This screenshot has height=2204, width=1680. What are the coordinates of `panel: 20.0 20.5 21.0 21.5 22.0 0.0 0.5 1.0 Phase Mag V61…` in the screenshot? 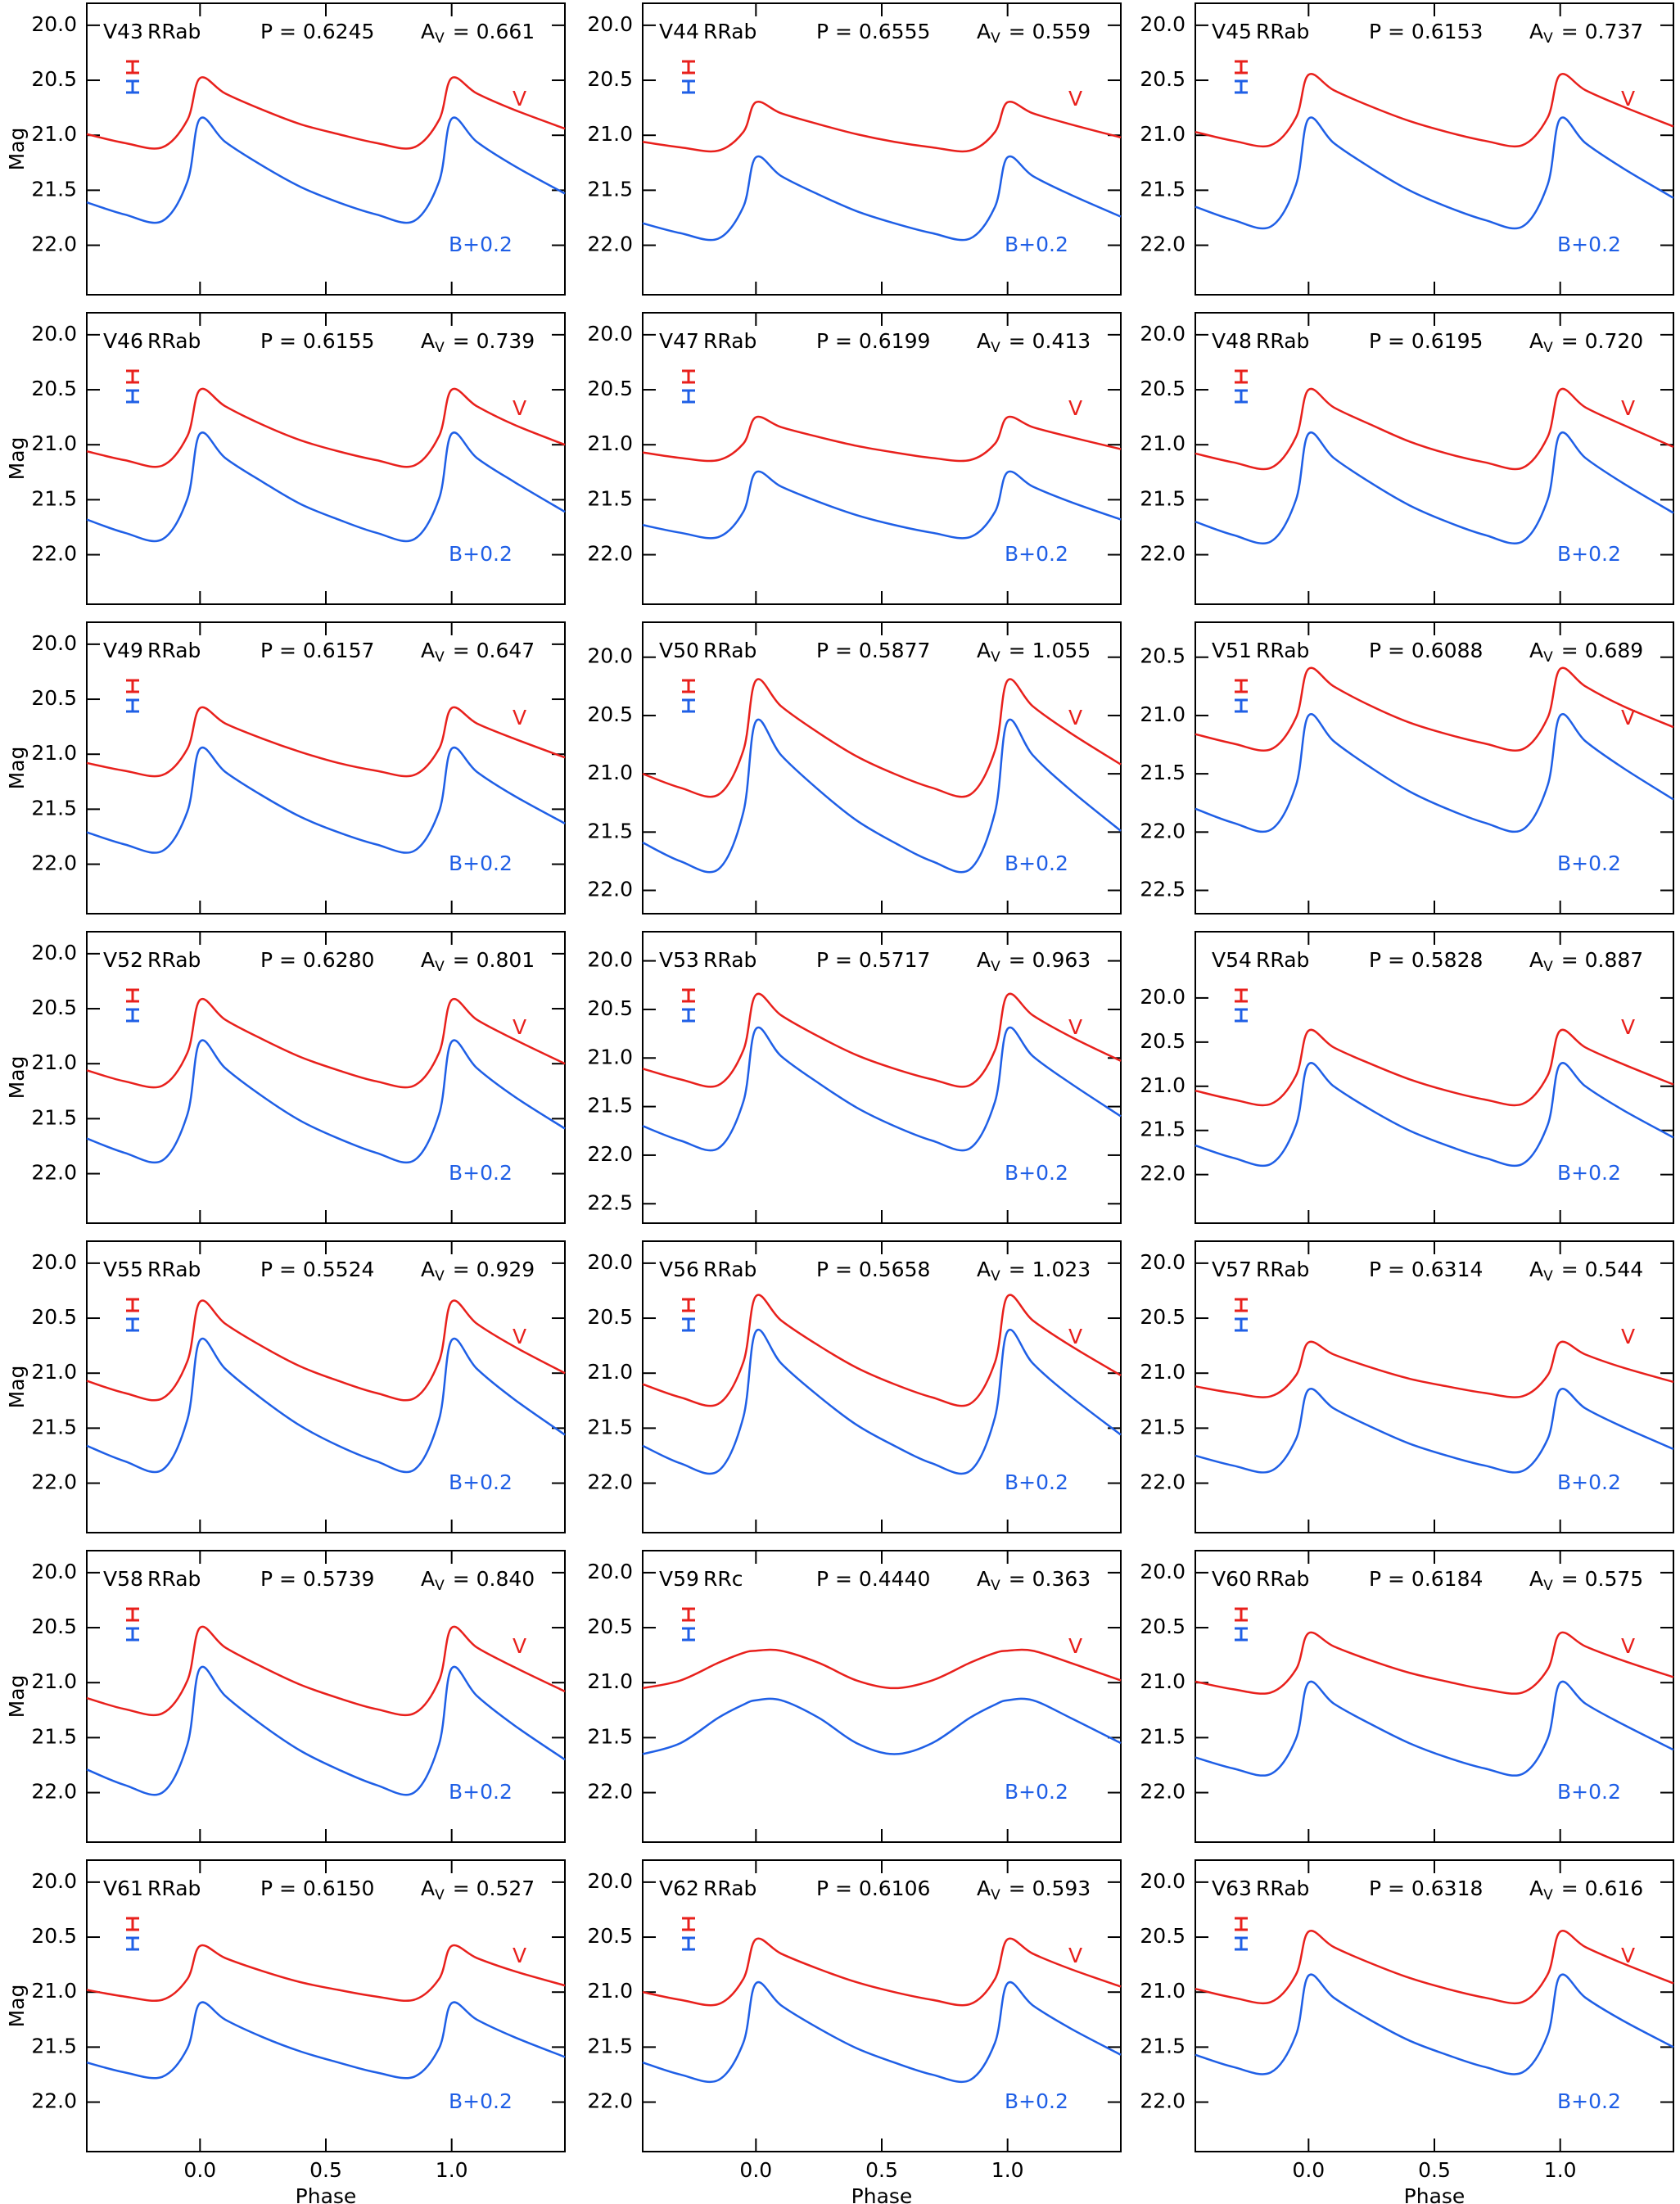 It's located at (285, 2032).